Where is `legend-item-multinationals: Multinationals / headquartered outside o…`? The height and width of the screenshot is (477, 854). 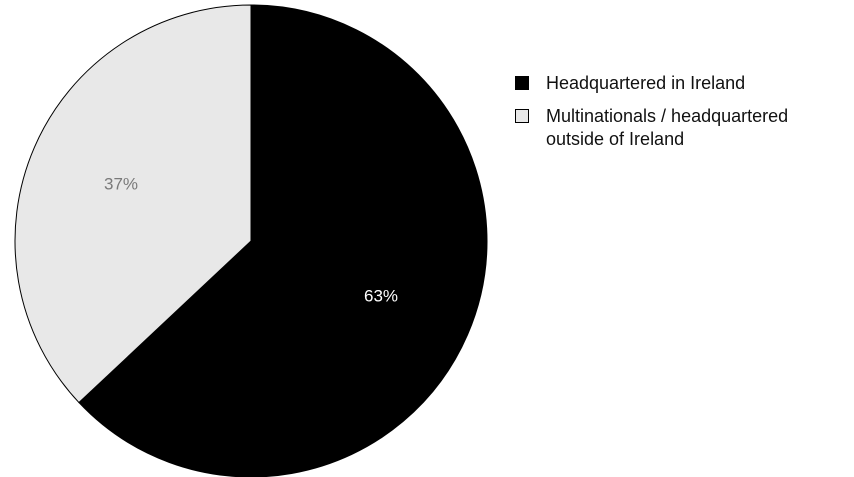
legend-item-multinationals: Multinationals / headquartered outside o… is located at coordinates (682, 128).